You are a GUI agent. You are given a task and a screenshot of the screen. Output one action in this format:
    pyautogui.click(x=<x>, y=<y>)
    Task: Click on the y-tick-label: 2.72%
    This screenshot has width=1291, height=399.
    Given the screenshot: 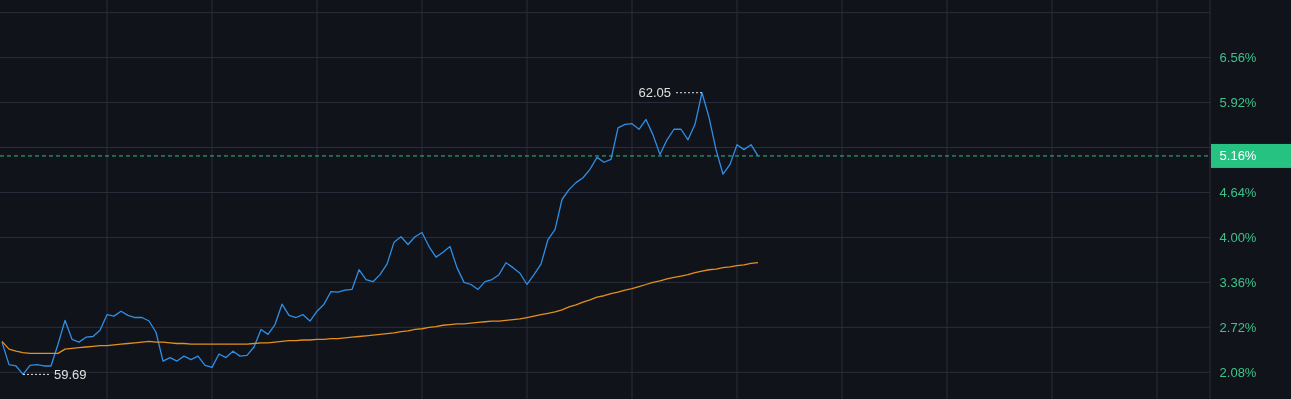 What is the action you would take?
    pyautogui.click(x=1238, y=327)
    